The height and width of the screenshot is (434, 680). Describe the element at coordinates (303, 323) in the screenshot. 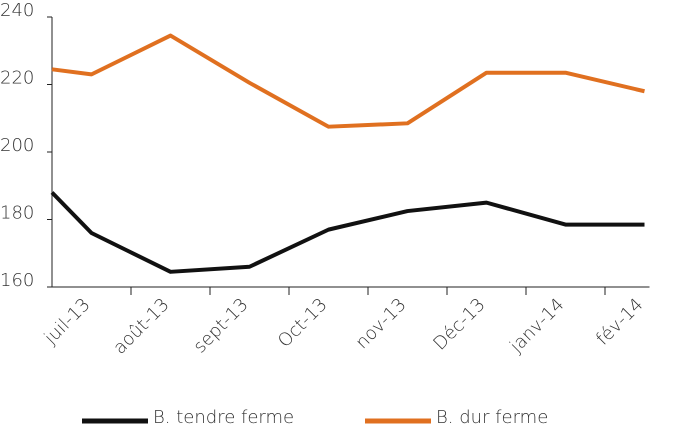

I see `x-tick-label: Oct-13` at that location.